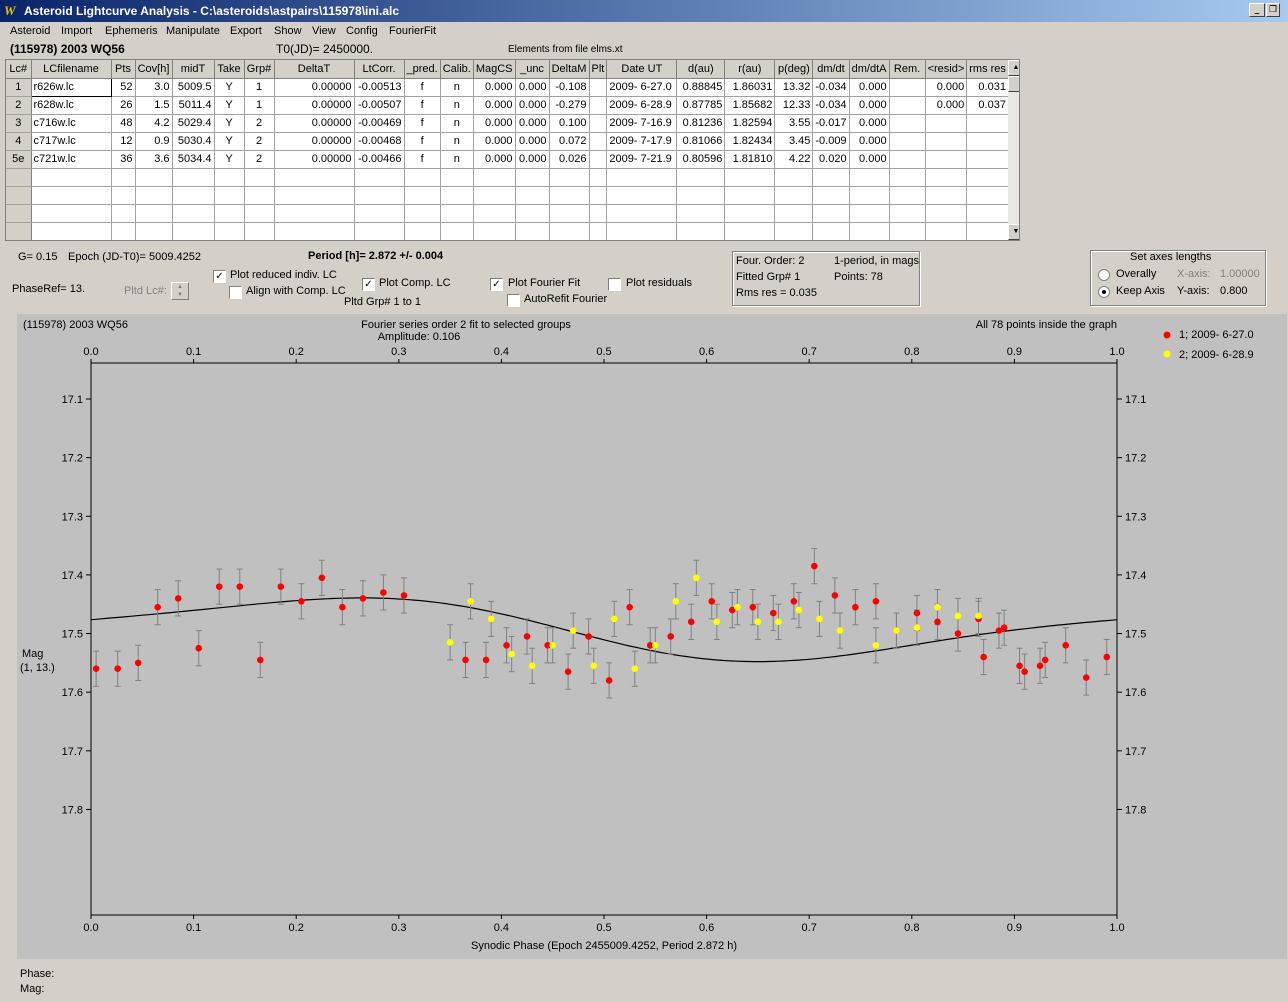 The height and width of the screenshot is (1002, 1288). Describe the element at coordinates (71, 87) in the screenshot. I see `table-cell: r626w.lc` at that location.